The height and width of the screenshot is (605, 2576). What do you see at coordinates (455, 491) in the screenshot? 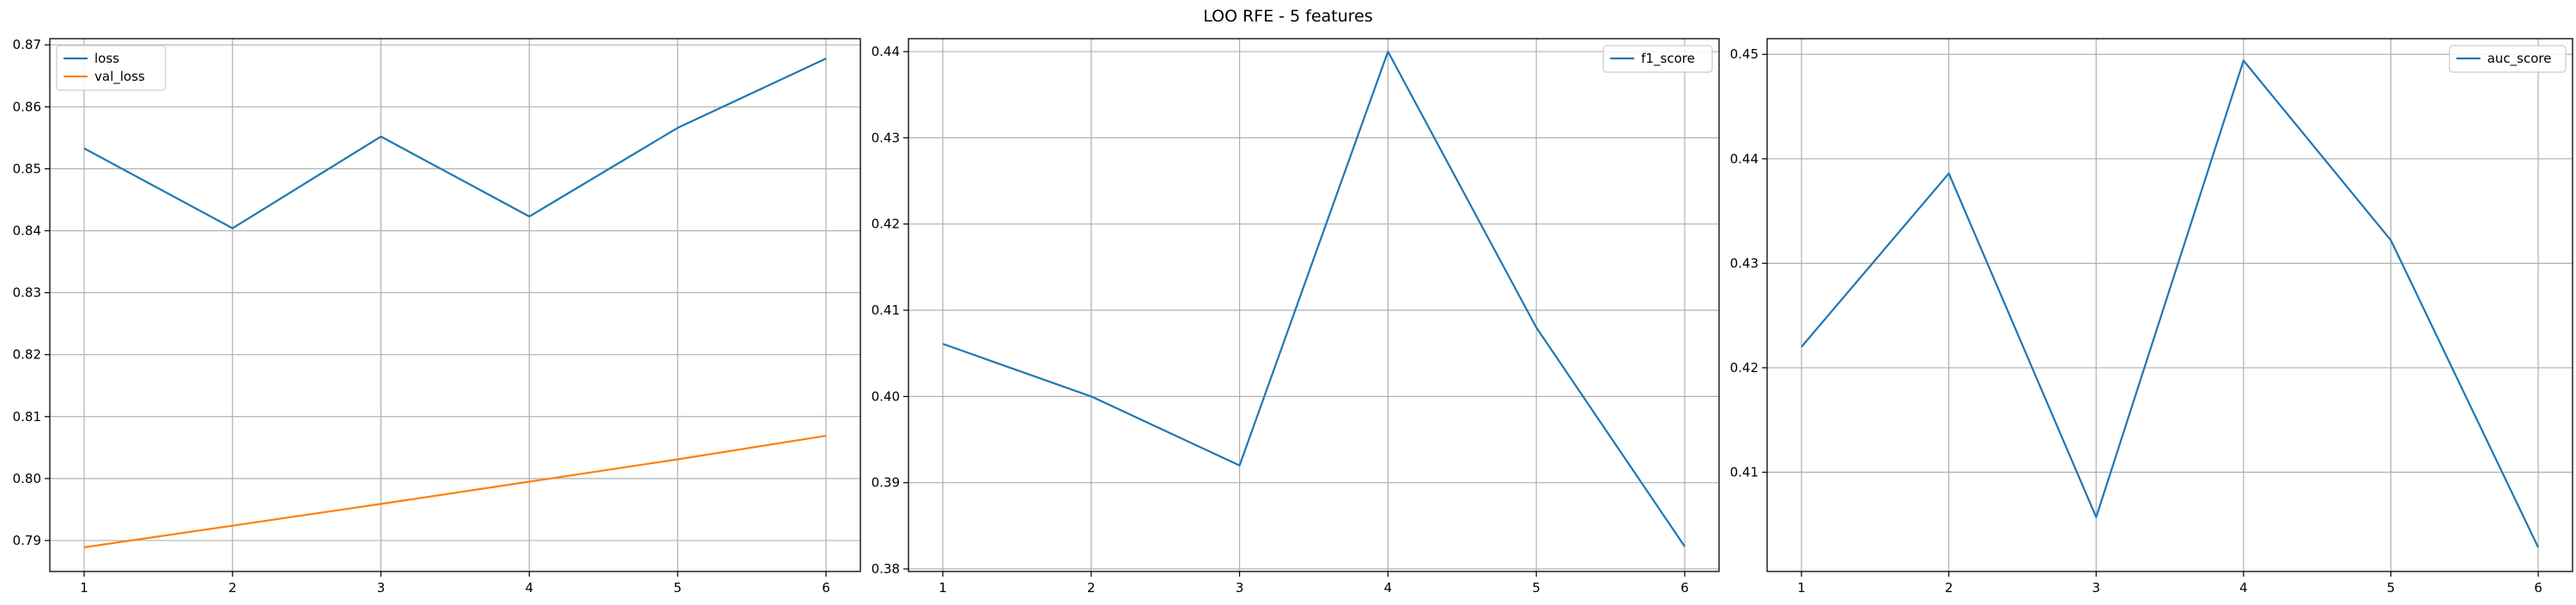
I see `series-line-val_loss` at bounding box center [455, 491].